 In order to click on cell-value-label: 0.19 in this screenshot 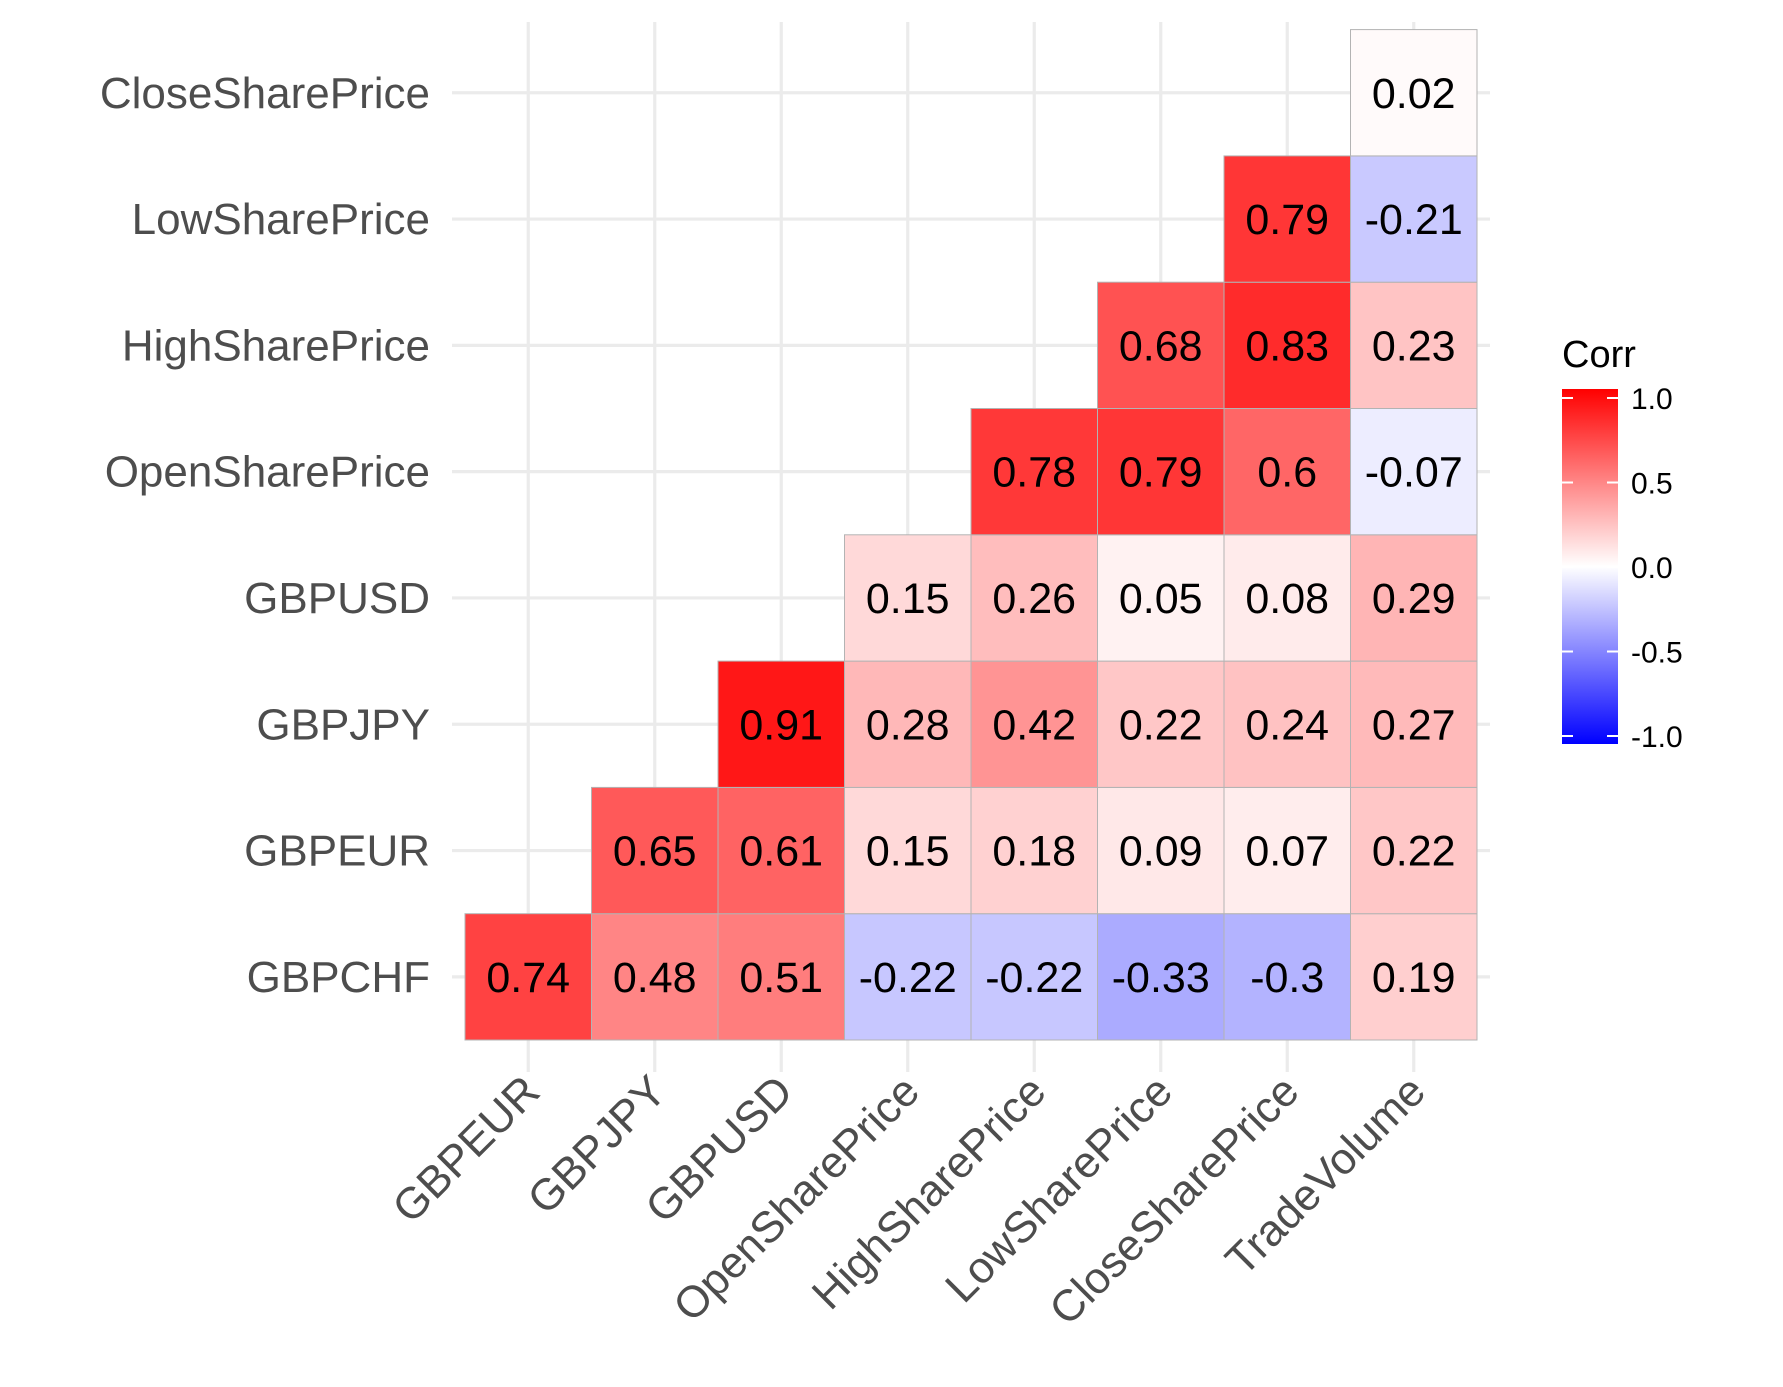, I will do `click(1414, 978)`.